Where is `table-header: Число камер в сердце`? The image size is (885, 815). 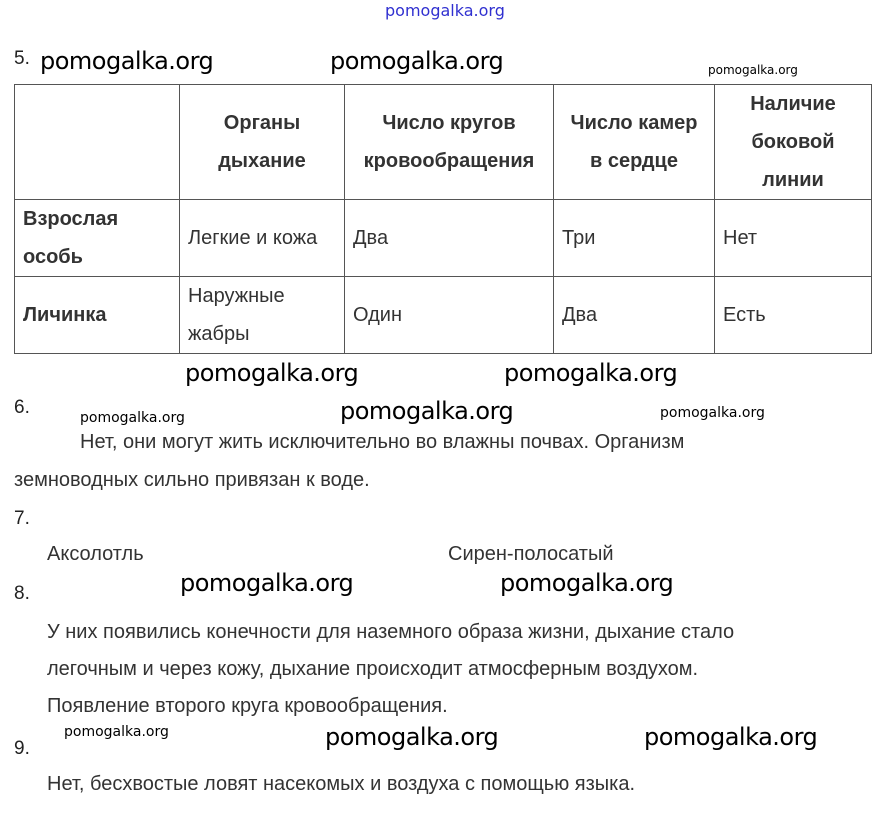
table-header: Число камер в сердце is located at coordinates (634, 142).